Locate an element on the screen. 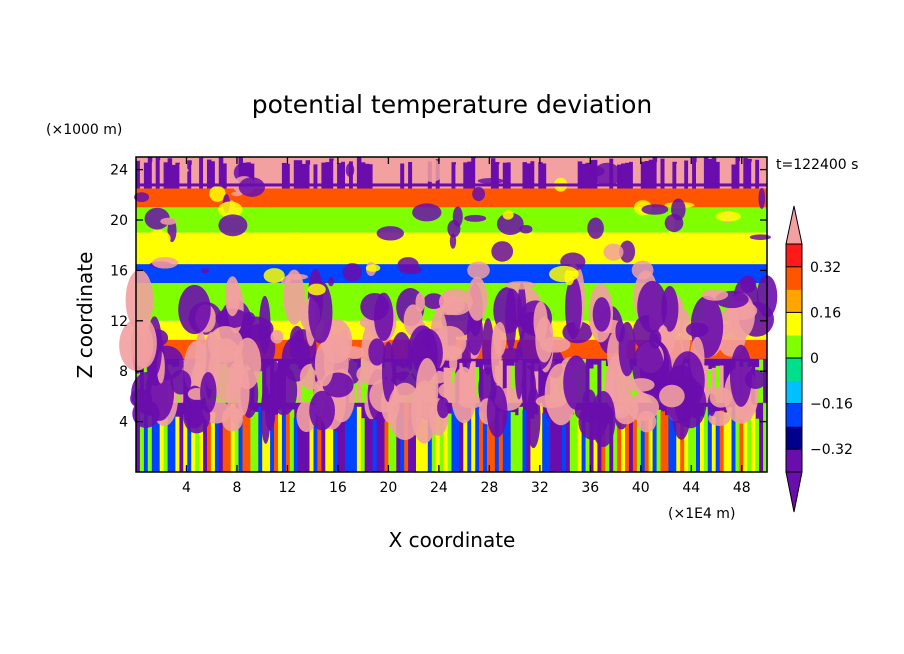 This screenshot has width=904, height=654. y-tick-label: 4 is located at coordinates (123, 423).